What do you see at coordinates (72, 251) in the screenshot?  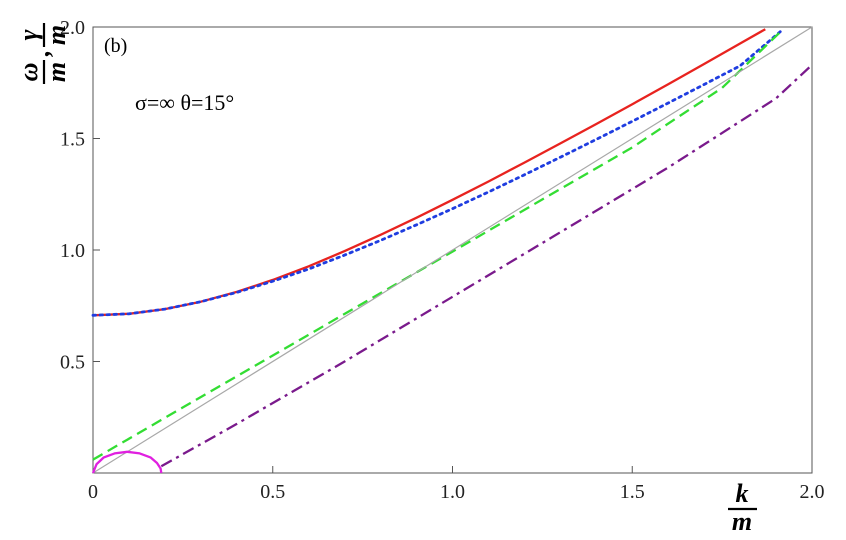 I see `y-tick-label: 1.0` at bounding box center [72, 251].